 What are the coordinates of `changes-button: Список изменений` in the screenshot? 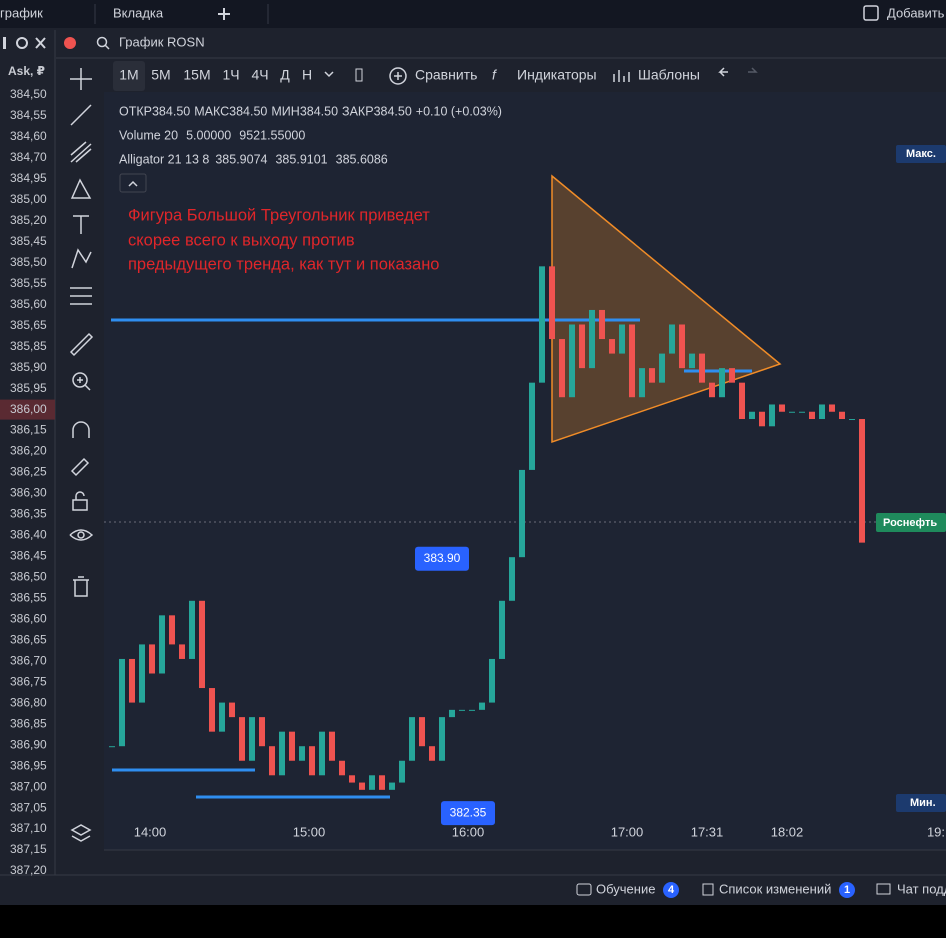 It's located at (775, 888).